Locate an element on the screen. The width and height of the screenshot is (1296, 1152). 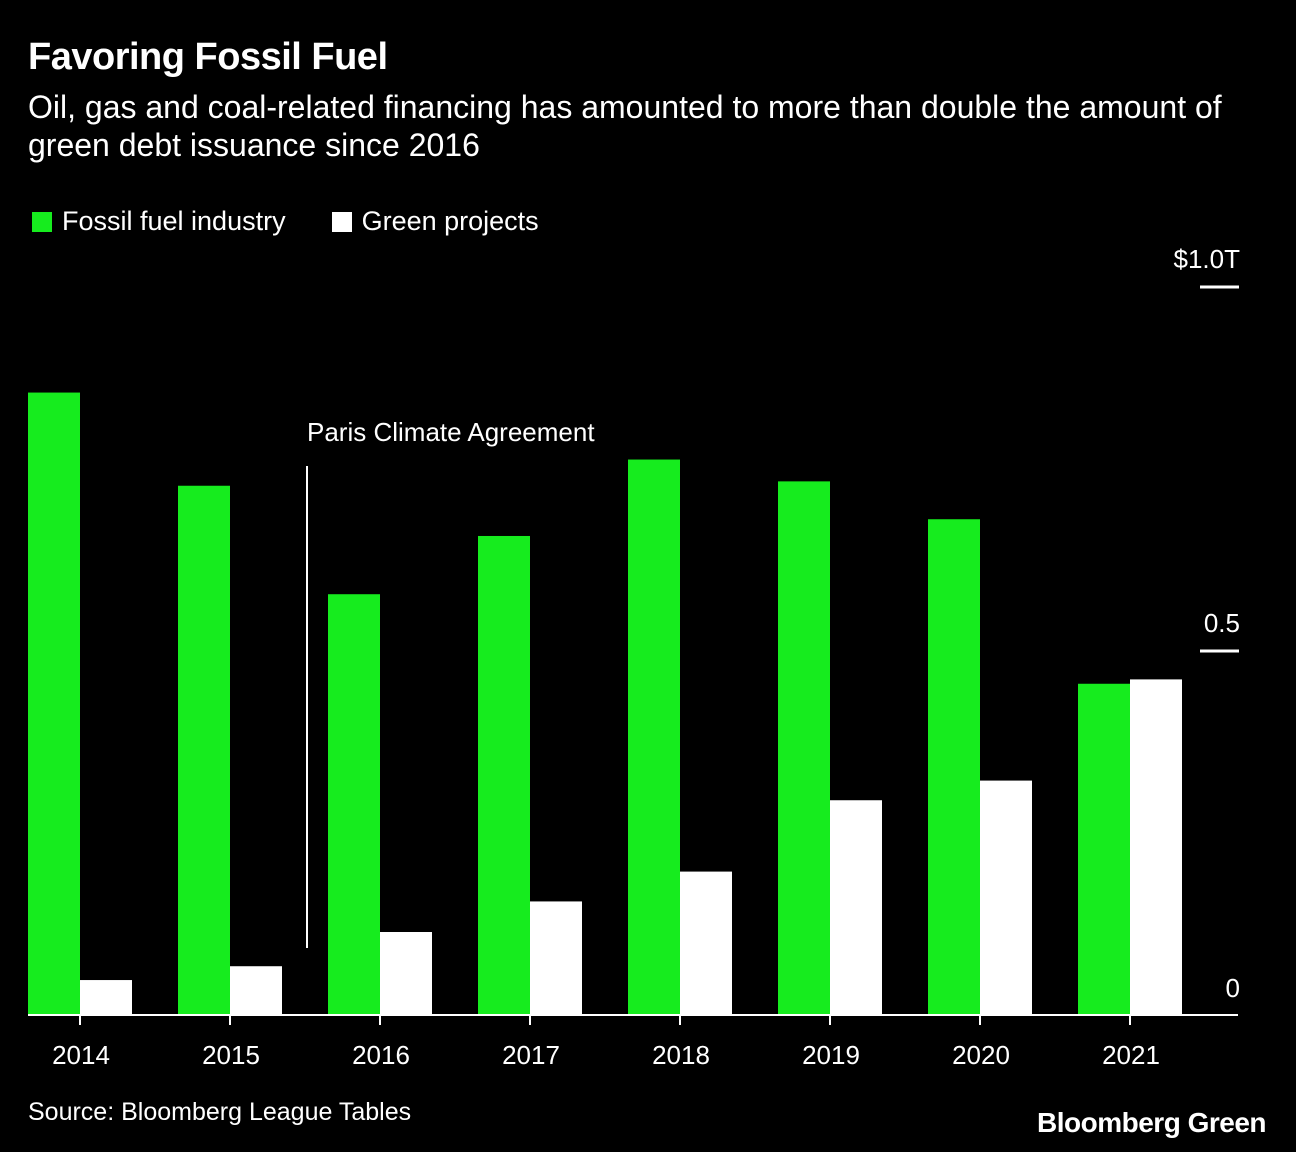
y-tick-label-$1.0T: $1.0T is located at coordinates (1207, 259).